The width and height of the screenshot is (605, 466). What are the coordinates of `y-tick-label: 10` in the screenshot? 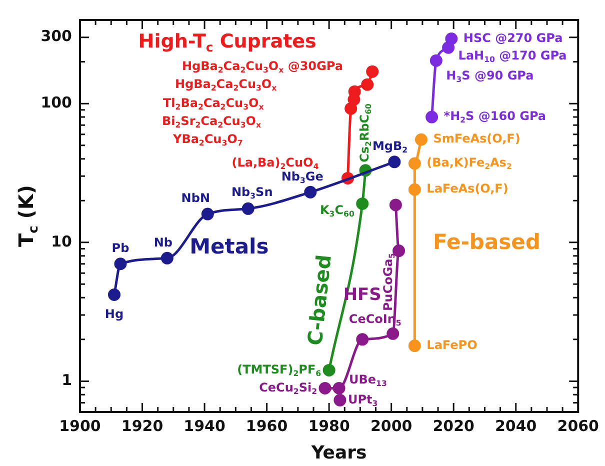 It's located at (61, 241).